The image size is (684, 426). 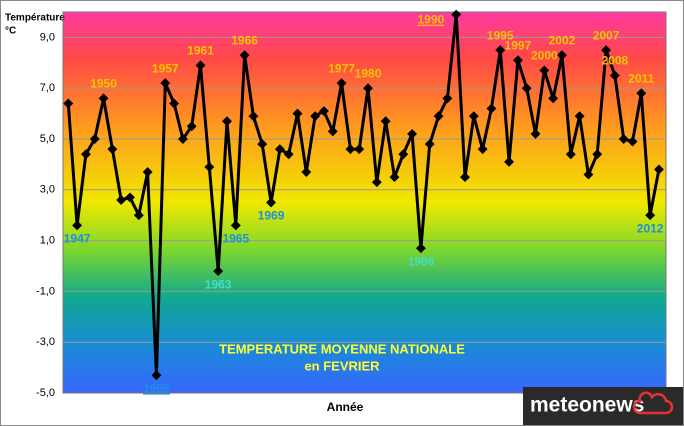 What do you see at coordinates (606, 35) in the screenshot?
I see `annotation: 2007` at bounding box center [606, 35].